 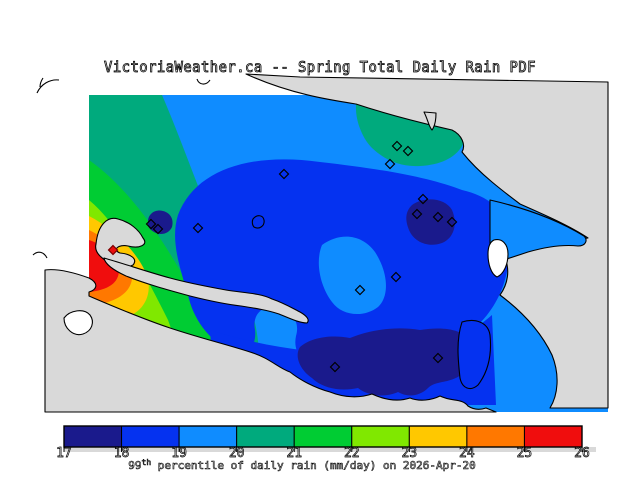 I want to click on land-peninsula, so click(x=120, y=242).